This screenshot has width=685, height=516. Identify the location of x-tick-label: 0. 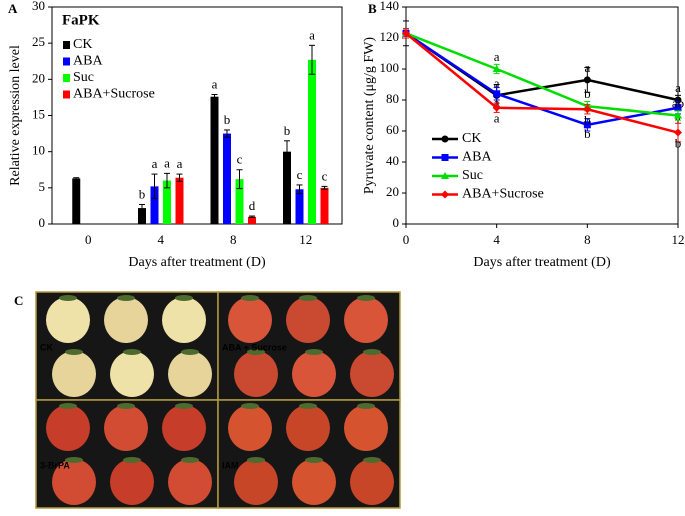
(406, 239).